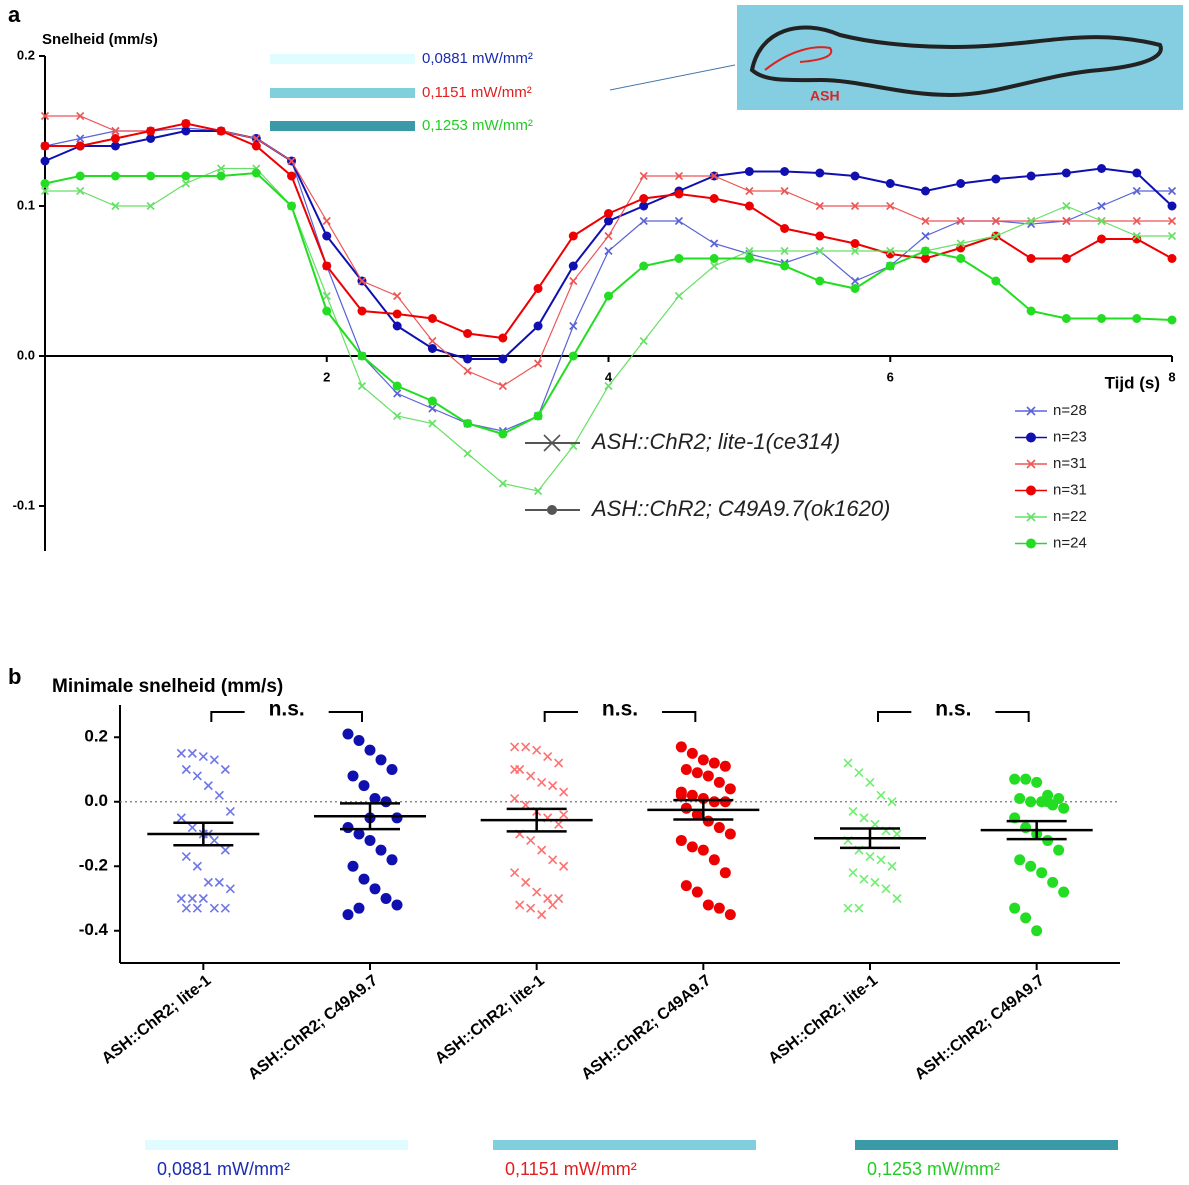  What do you see at coordinates (960, 57) in the screenshot?
I see `inset-background` at bounding box center [960, 57].